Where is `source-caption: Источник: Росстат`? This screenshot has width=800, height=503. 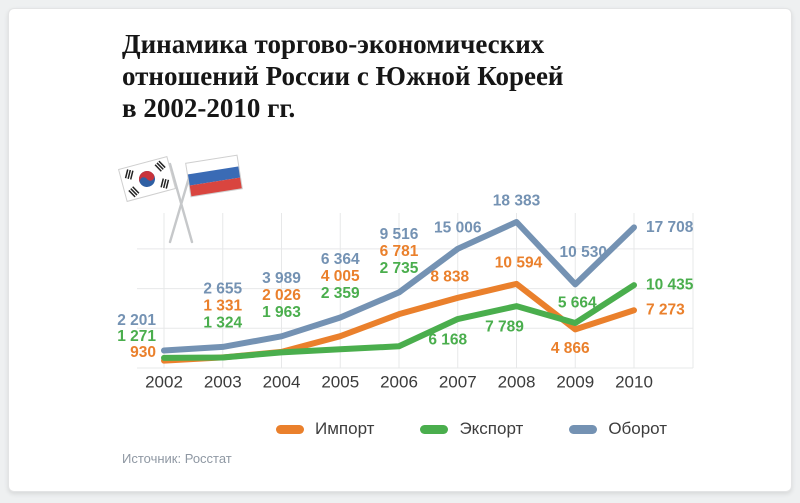
source-caption: Источник: Росстат is located at coordinates (177, 458).